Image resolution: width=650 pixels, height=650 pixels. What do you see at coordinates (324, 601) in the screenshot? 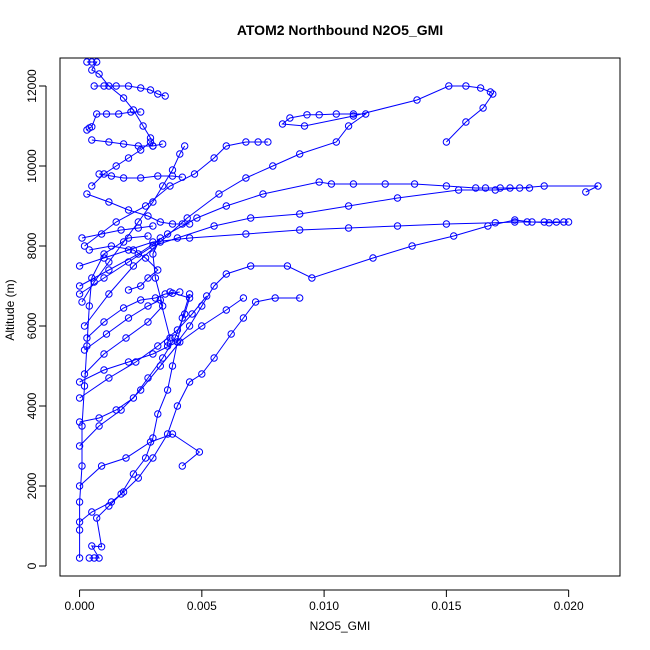
I see `x-axis: 0.000 0.005 0.010 0.015 0.020` at bounding box center [324, 601].